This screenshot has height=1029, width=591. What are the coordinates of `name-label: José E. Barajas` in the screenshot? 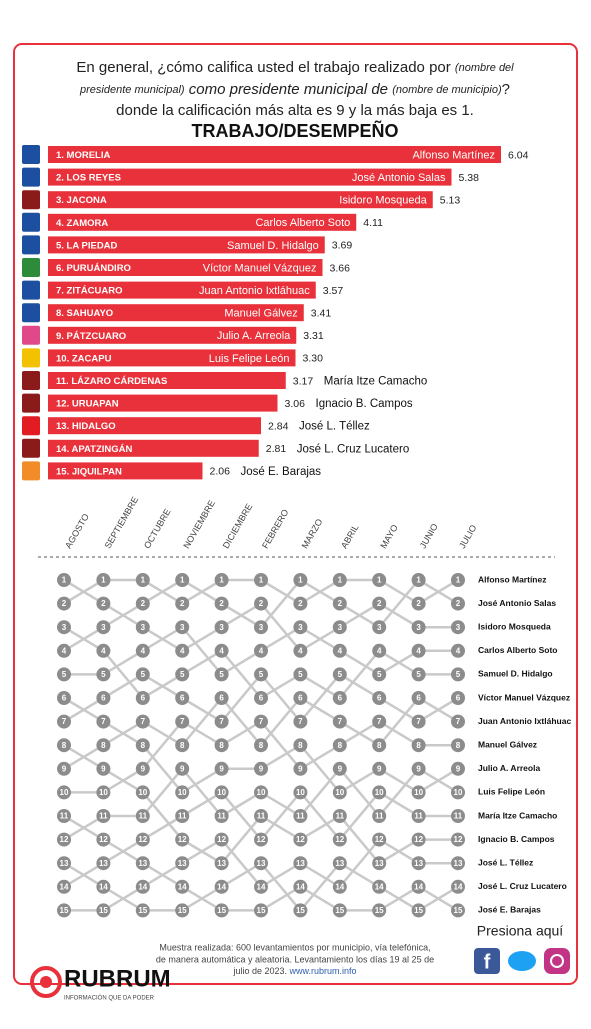 It's located at (281, 472).